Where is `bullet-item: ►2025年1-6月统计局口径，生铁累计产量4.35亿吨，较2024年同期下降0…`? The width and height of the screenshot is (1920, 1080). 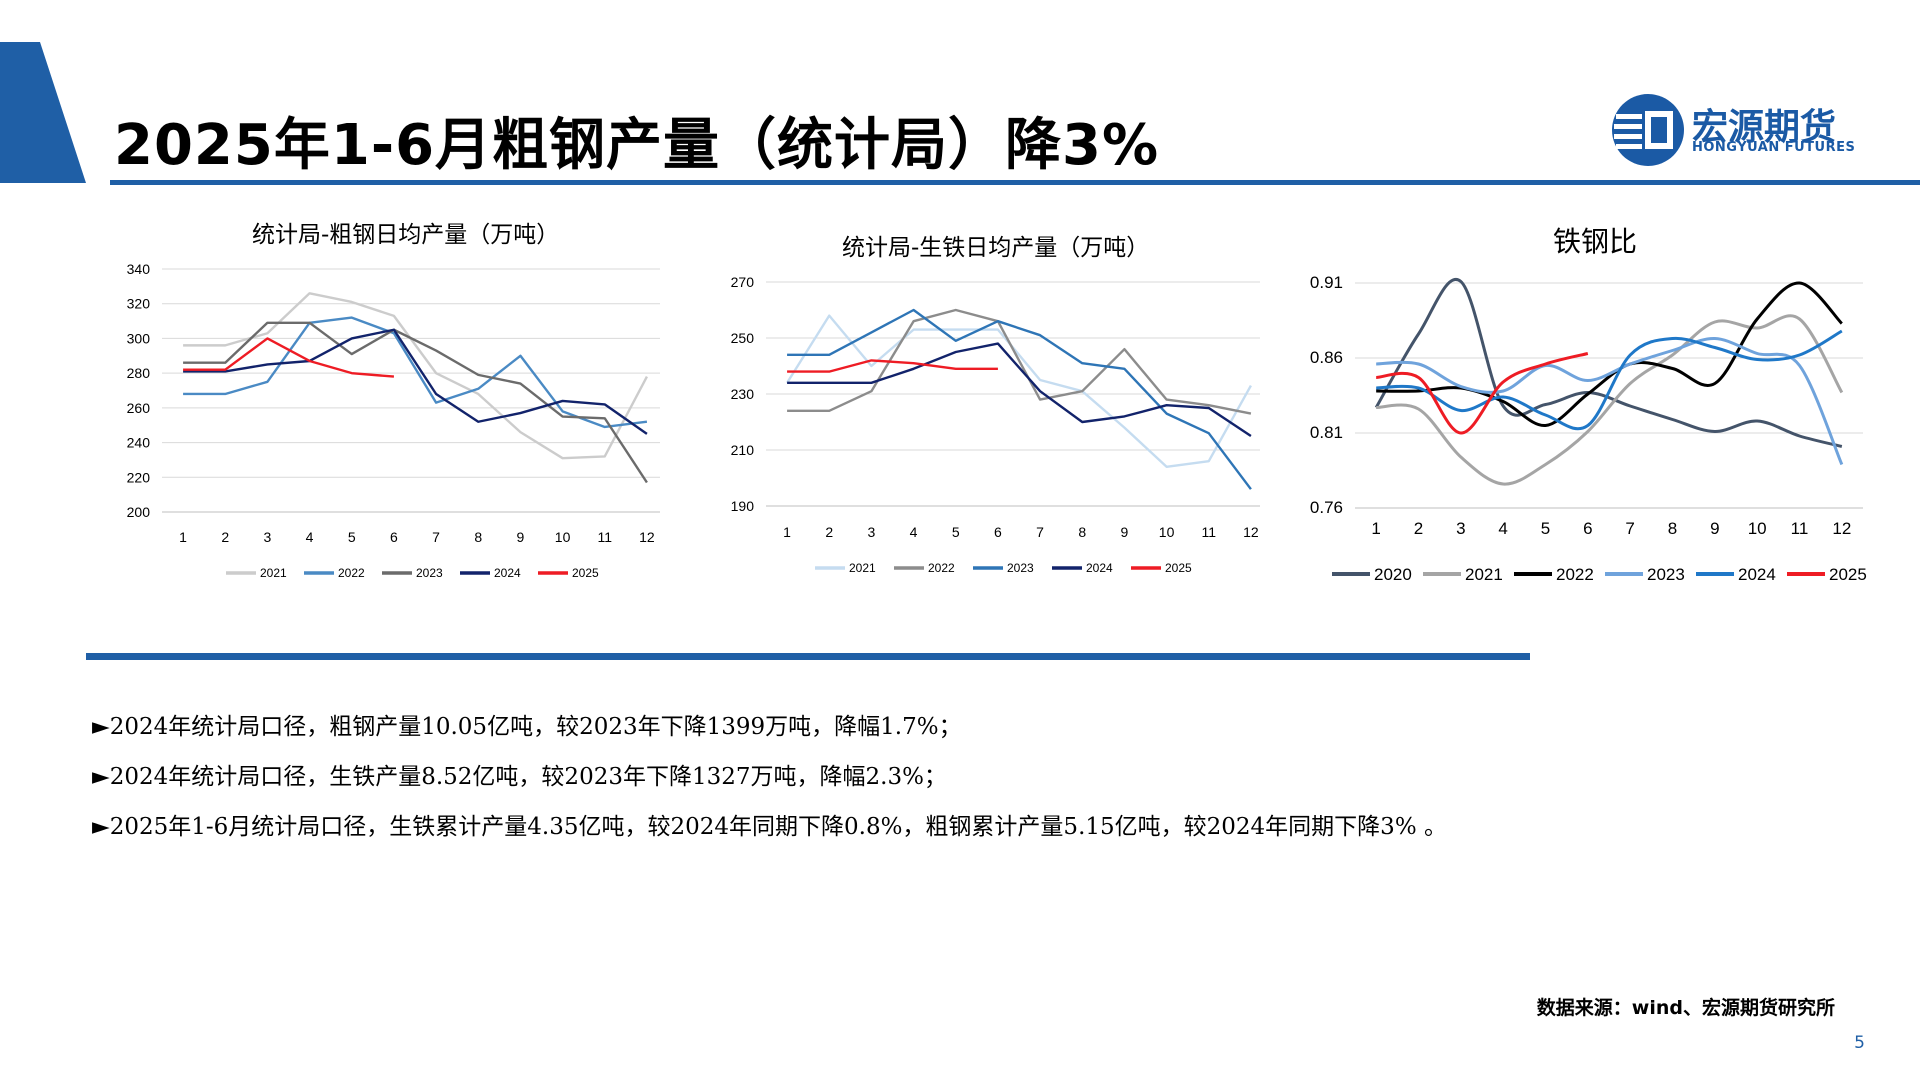 bullet-item: ►2025年1-6月统计局口径，生铁累计产量4.35亿吨，较2024年同期下降0… is located at coordinates (769, 827).